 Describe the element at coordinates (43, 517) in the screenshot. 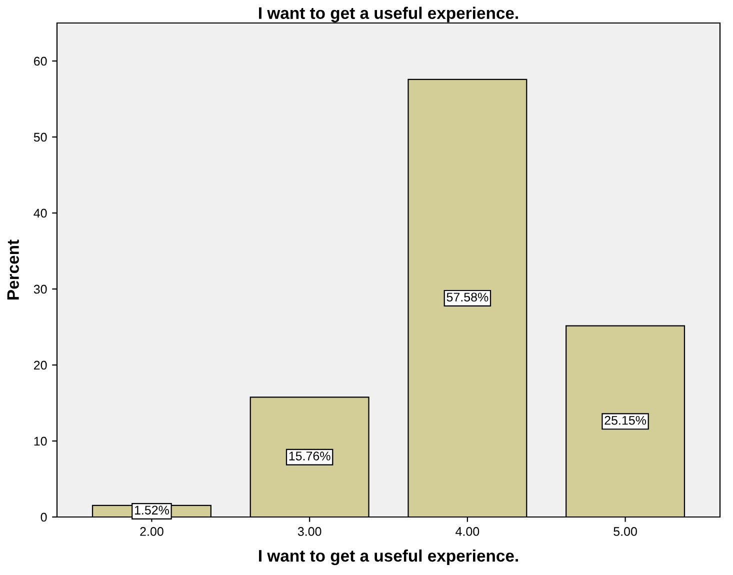

I see `y-tick-label: 0` at that location.